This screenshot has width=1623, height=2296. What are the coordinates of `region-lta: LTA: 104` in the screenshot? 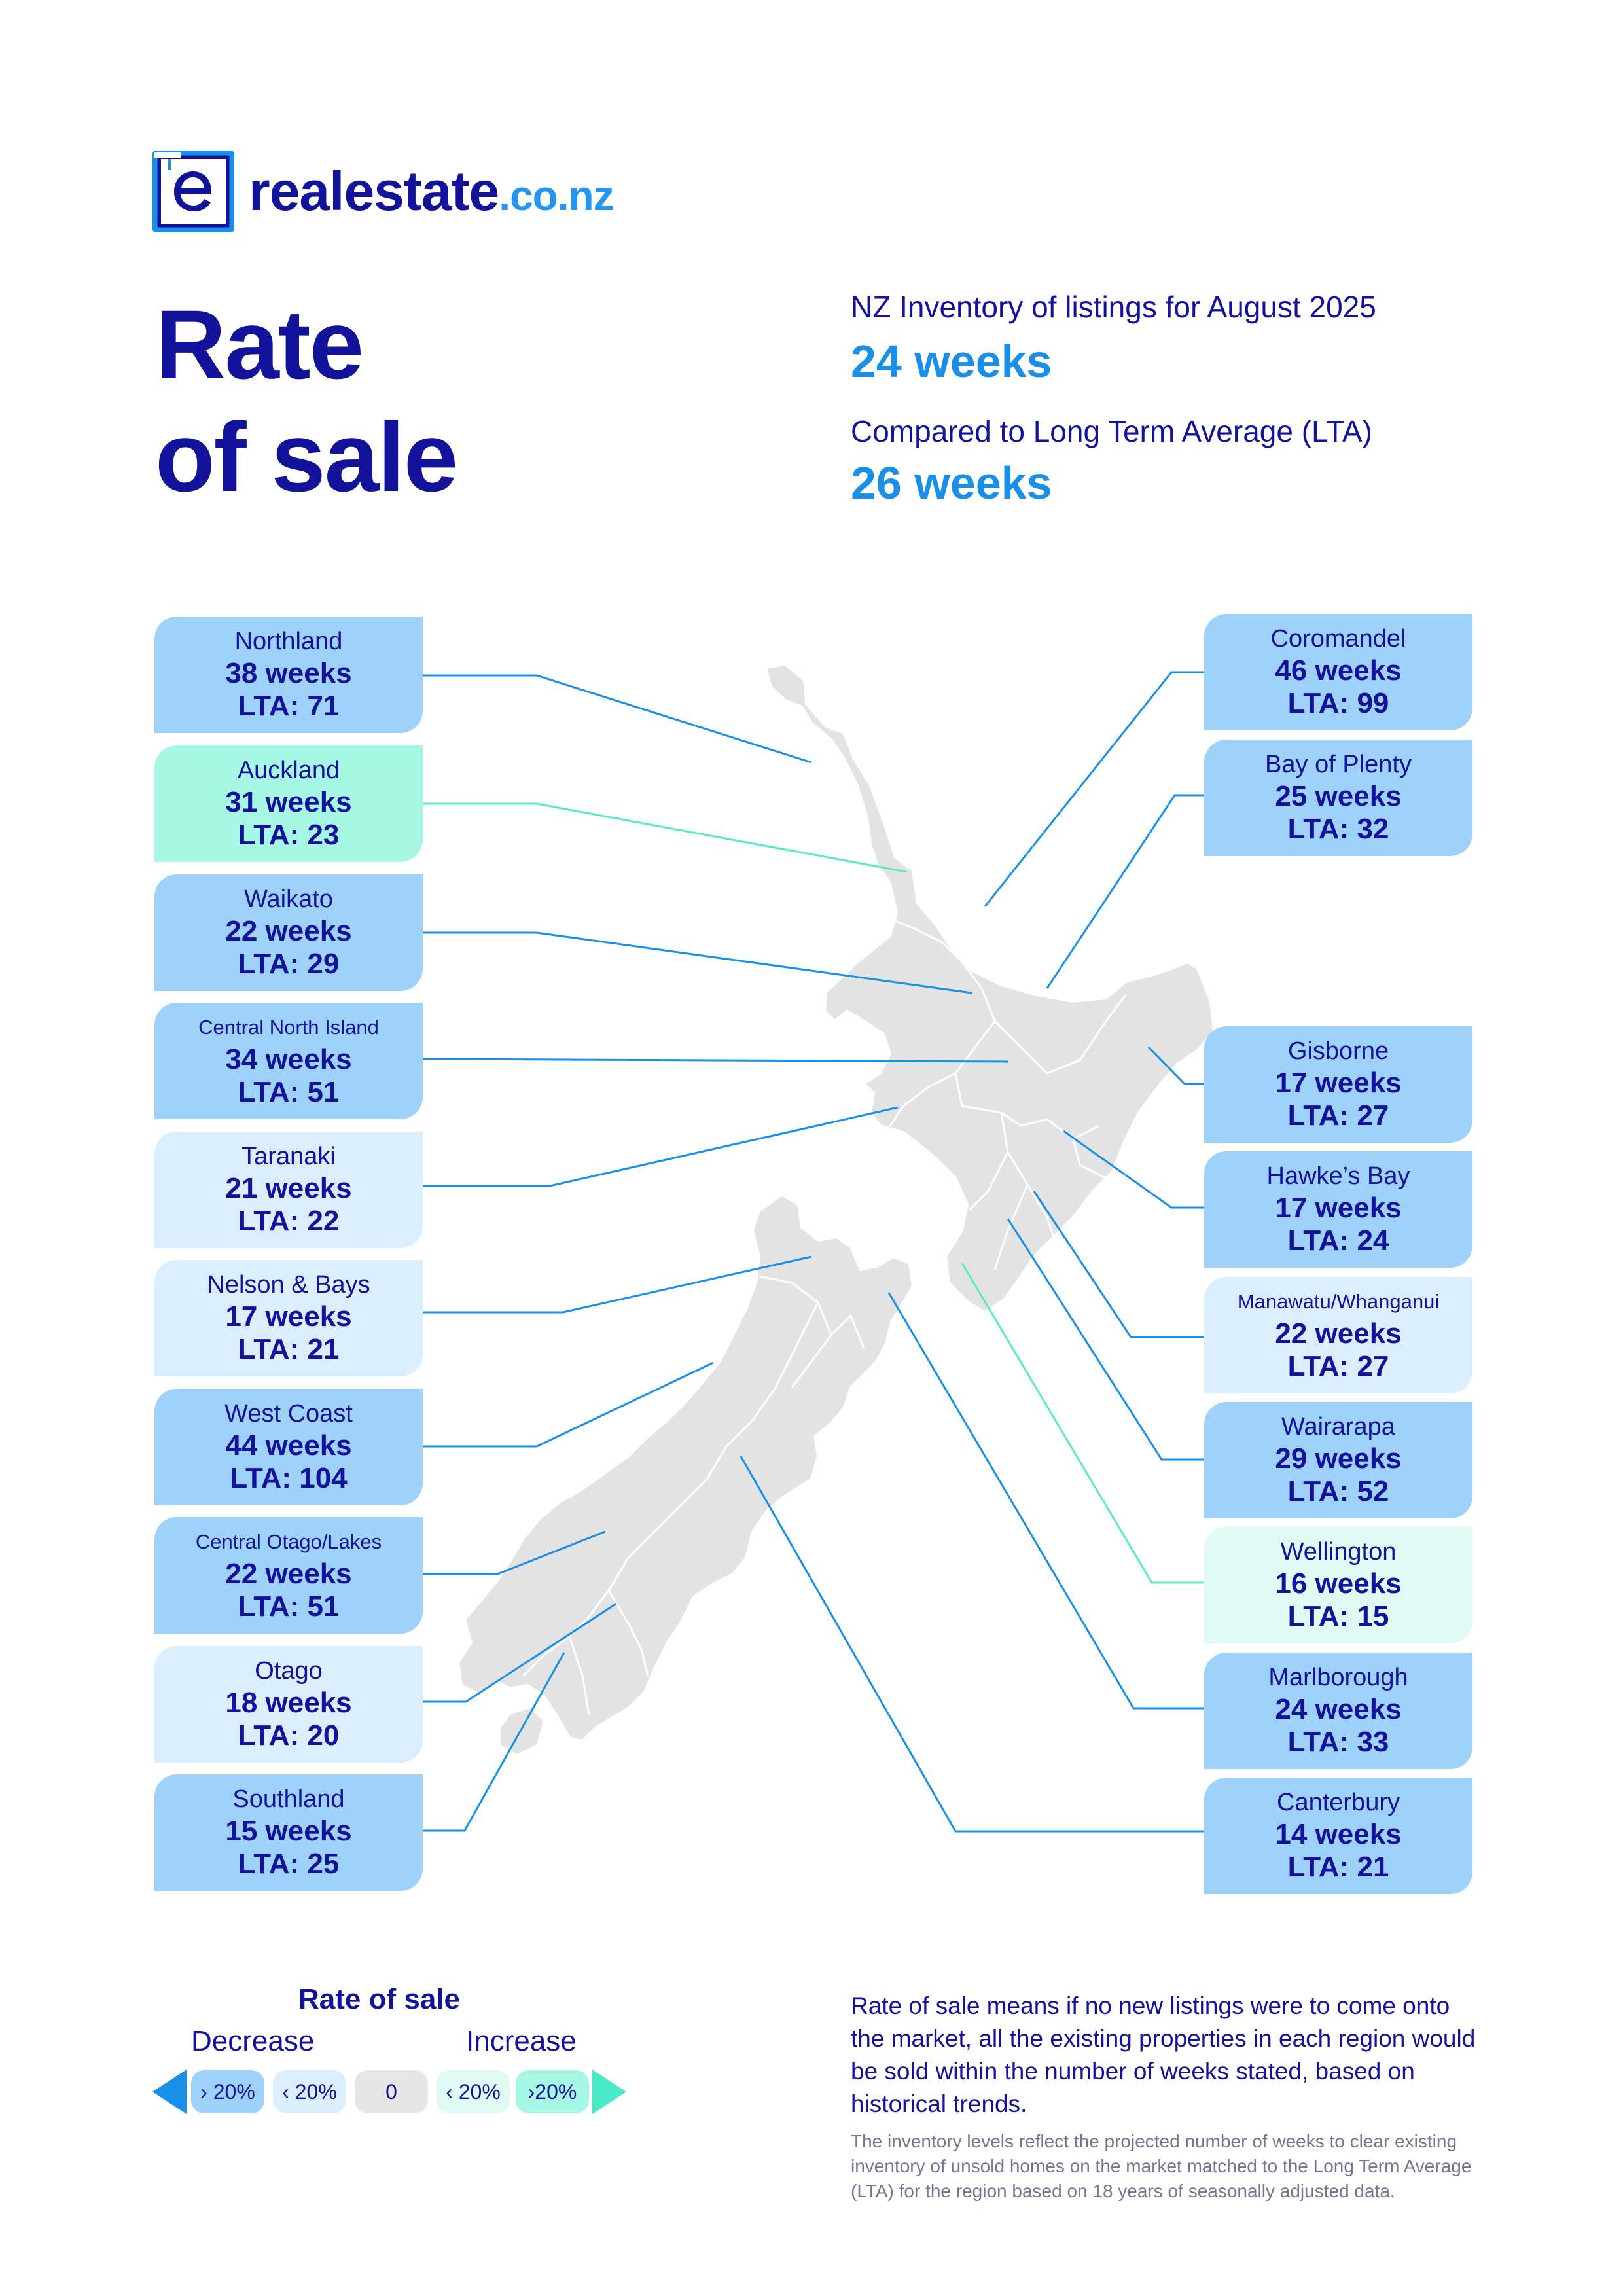 It's located at (289, 1478).